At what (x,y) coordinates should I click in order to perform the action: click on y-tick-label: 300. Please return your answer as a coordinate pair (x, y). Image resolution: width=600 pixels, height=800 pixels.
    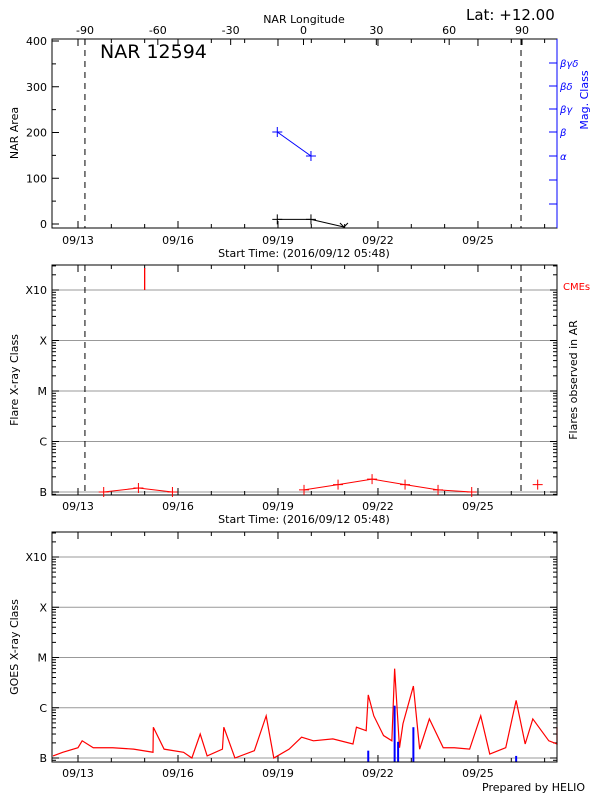
    Looking at the image, I should click on (36, 87).